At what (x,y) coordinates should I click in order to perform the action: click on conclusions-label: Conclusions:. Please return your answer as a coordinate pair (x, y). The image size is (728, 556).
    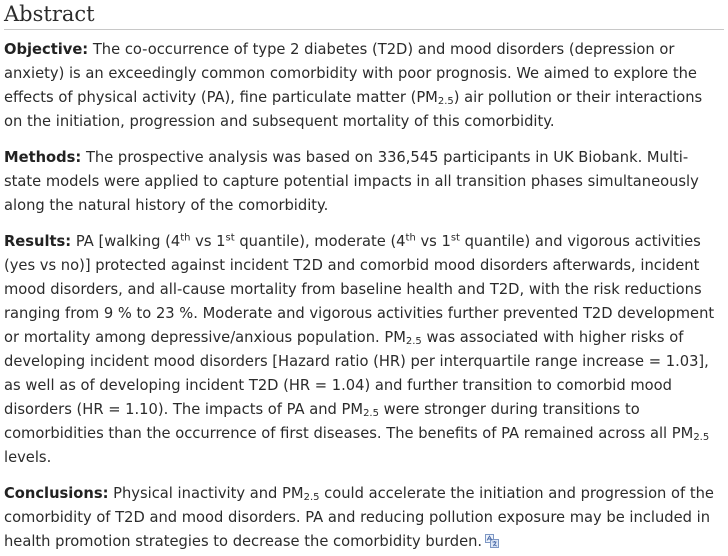
    Looking at the image, I should click on (56, 493).